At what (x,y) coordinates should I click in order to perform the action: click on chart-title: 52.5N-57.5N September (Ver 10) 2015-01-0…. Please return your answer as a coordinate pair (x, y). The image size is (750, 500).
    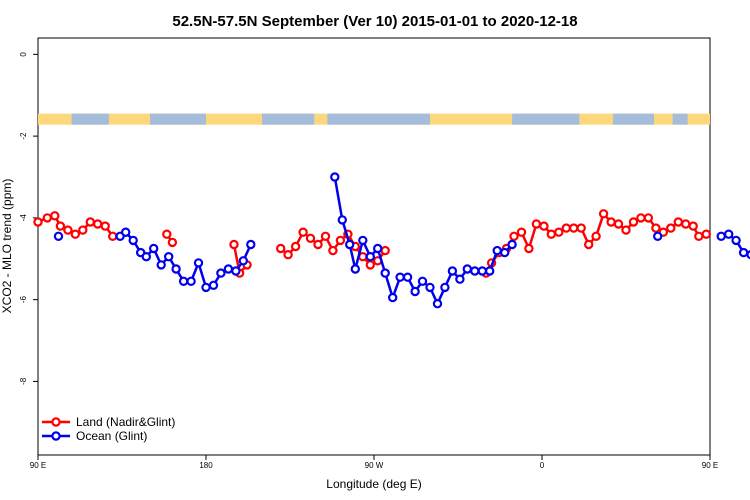
    Looking at the image, I should click on (374, 21).